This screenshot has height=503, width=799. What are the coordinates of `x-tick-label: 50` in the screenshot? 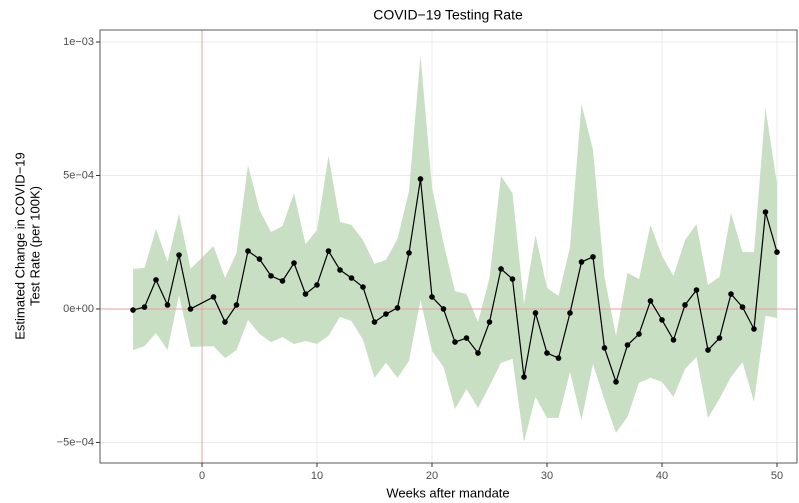 It's located at (777, 476).